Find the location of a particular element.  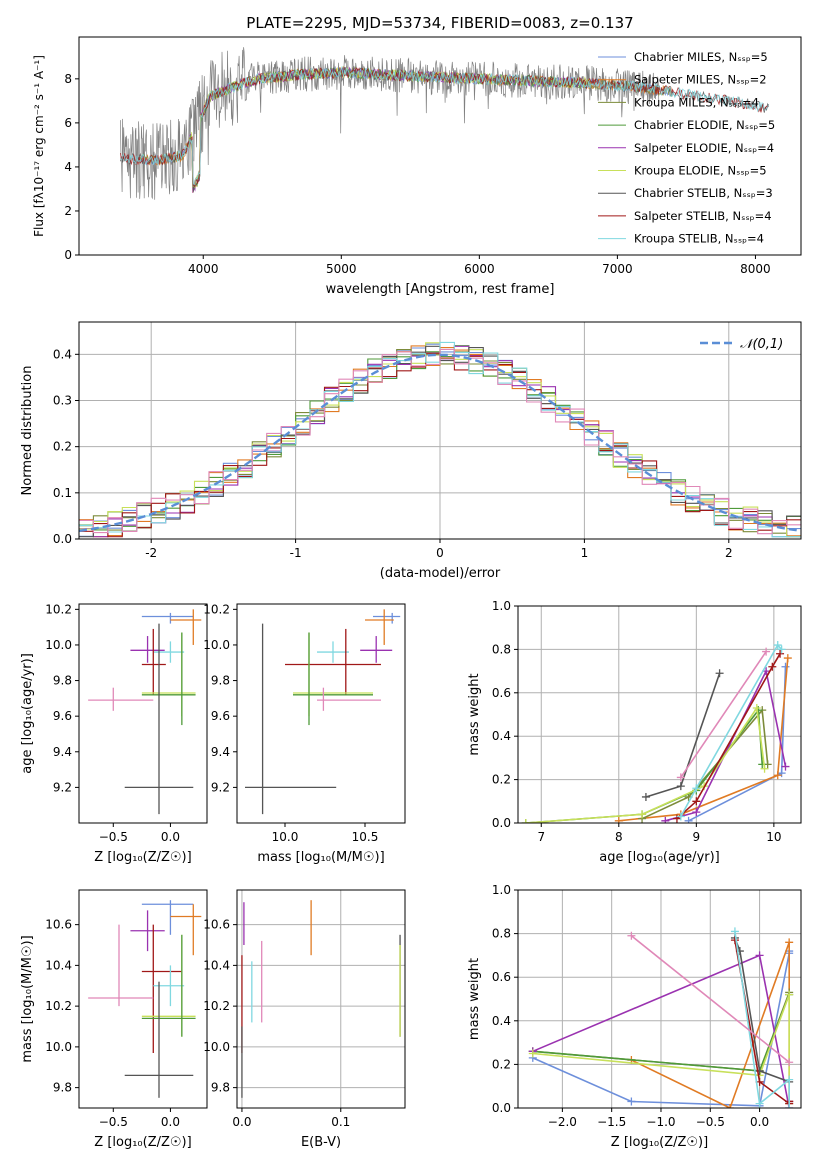

x-tick-label: 5000 is located at coordinates (341, 269).